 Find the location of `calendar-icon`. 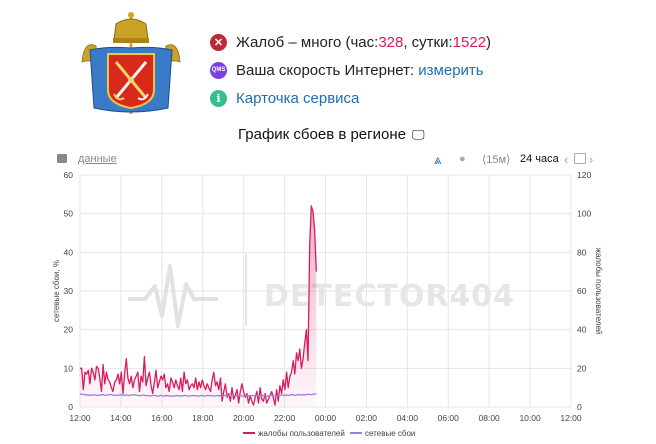

calendar-icon is located at coordinates (580, 158).